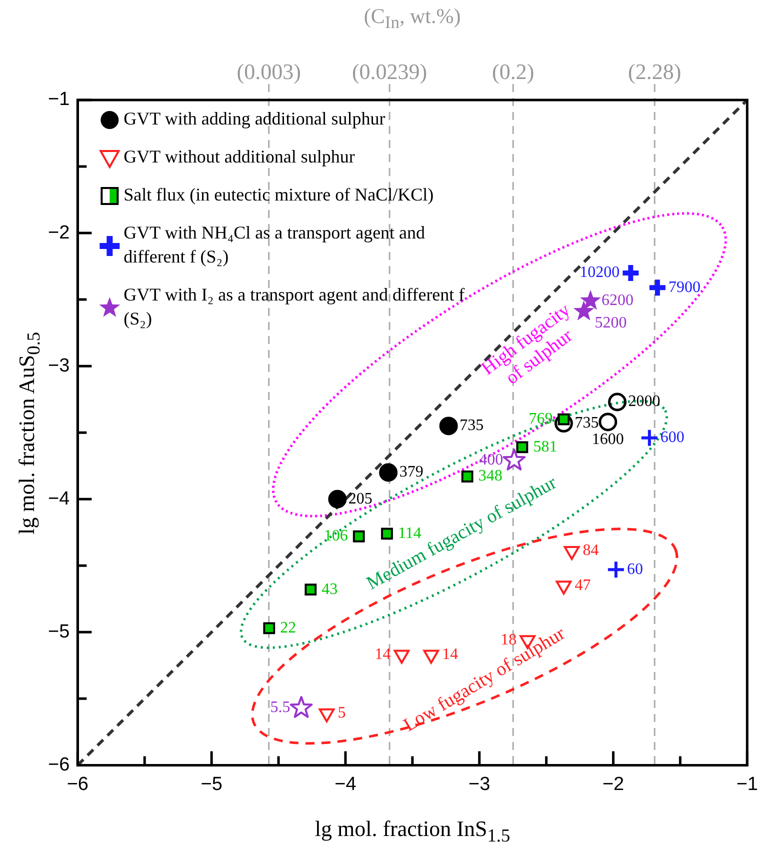 The image size is (766, 848). What do you see at coordinates (336, 536) in the screenshot?
I see `annotation: 106` at bounding box center [336, 536].